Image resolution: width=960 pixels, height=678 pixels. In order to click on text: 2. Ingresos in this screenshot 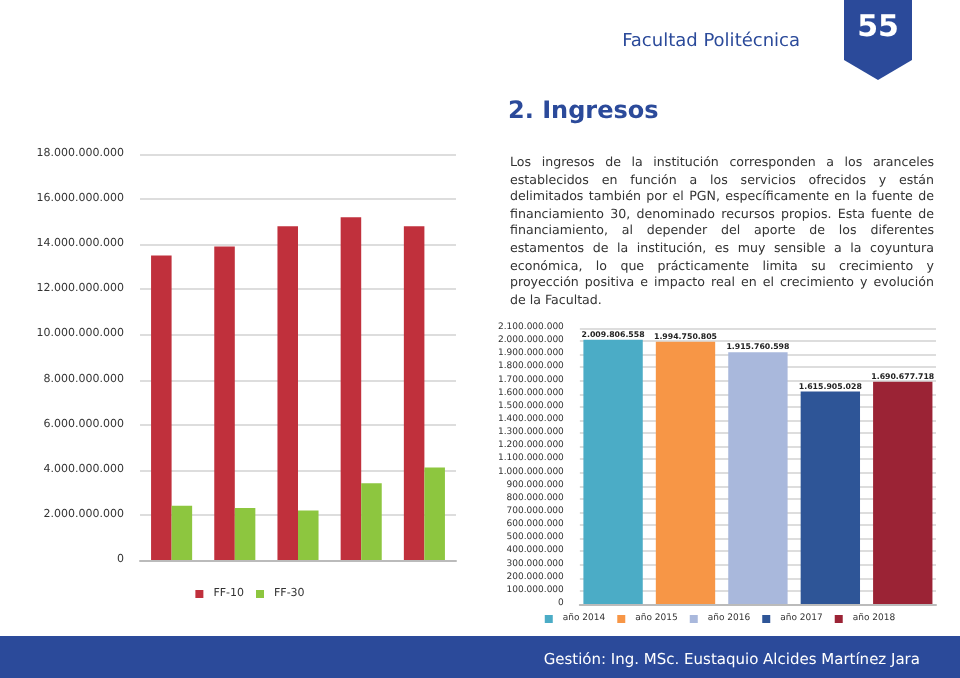, I will do `click(583, 110)`.